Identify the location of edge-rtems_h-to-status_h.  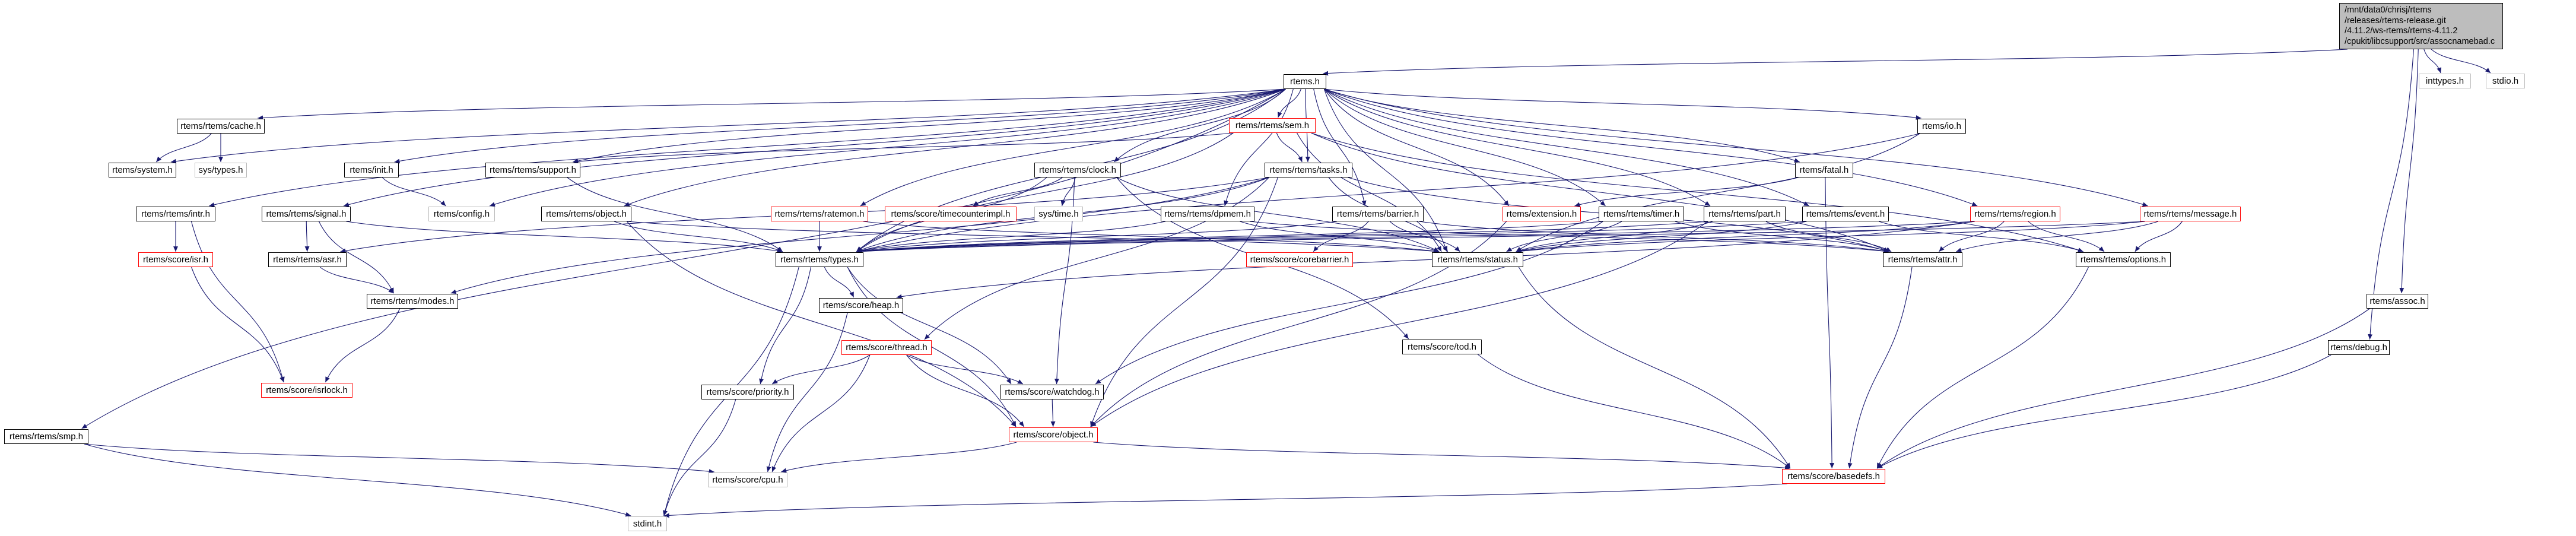
(1385, 170).